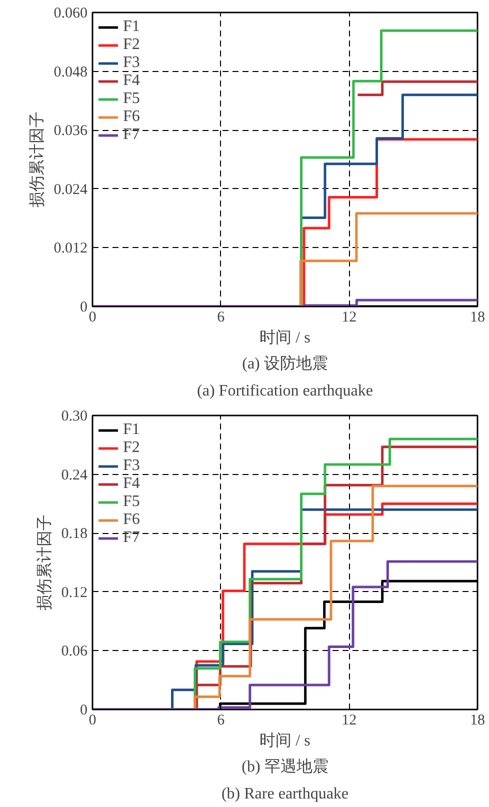 The width and height of the screenshot is (489, 807). Describe the element at coordinates (285, 794) in the screenshot. I see `text: (b) Rare earthquake` at that location.